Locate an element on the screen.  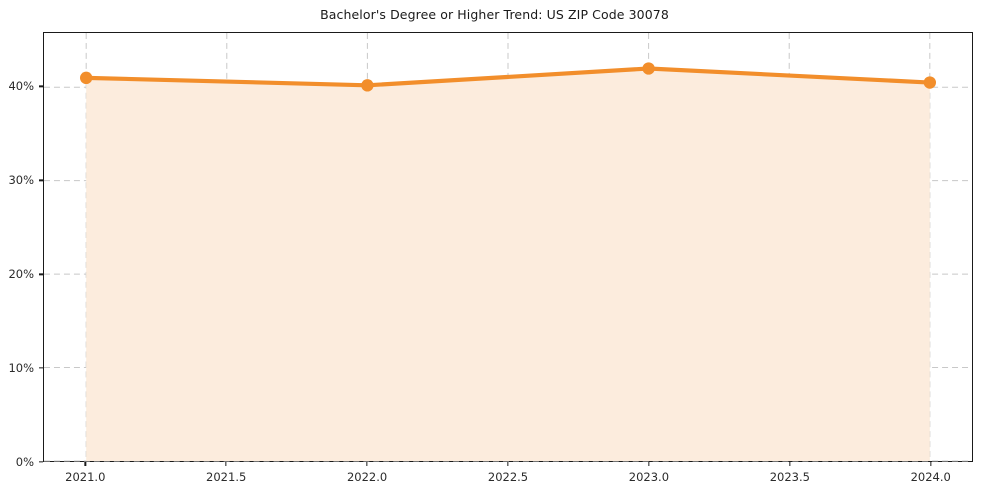
x-tick-label: 2022.0 is located at coordinates (367, 477).